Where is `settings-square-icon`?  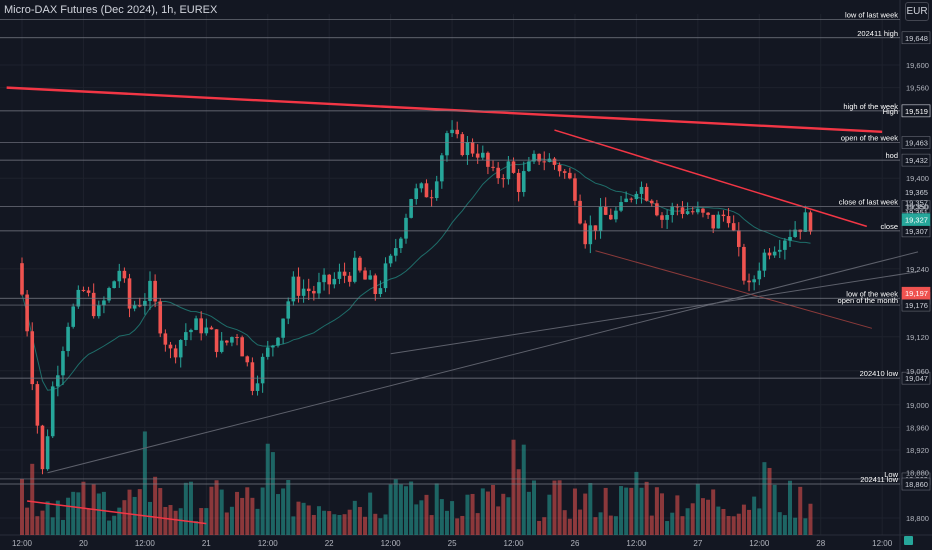 settings-square-icon is located at coordinates (908, 540).